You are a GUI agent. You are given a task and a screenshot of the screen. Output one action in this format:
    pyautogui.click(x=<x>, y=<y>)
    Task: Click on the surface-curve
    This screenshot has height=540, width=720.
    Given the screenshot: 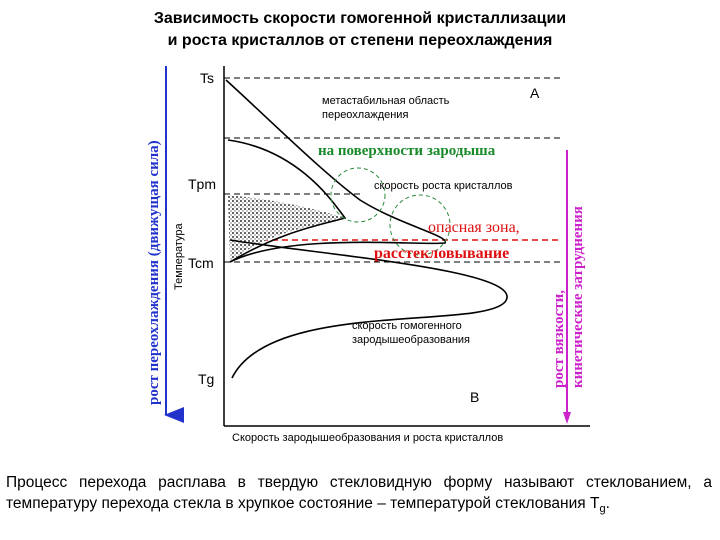 What is the action you would take?
    pyautogui.click(x=287, y=201)
    